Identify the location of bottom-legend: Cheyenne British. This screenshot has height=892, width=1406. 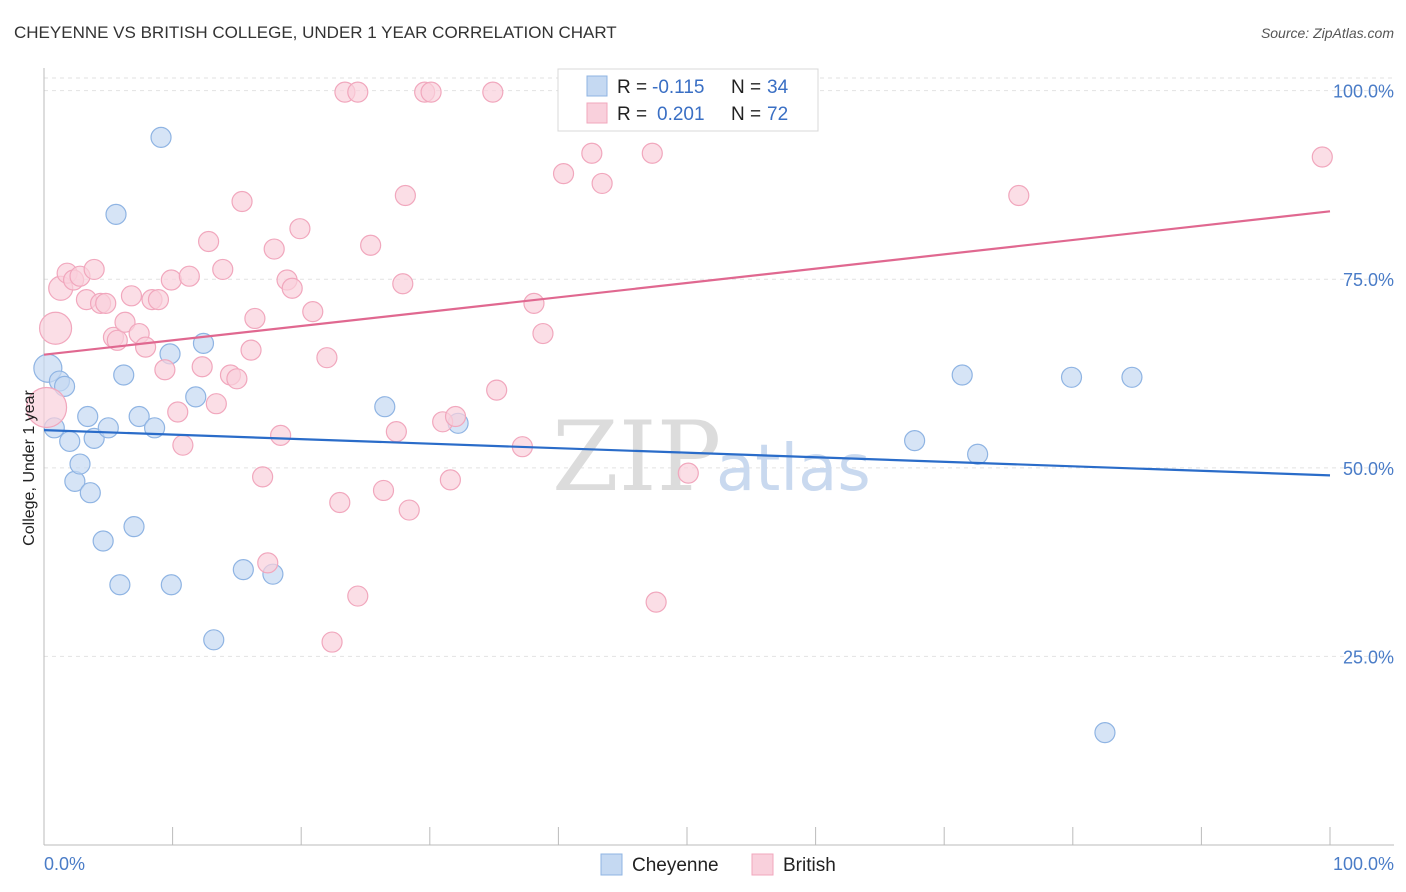
(718, 864).